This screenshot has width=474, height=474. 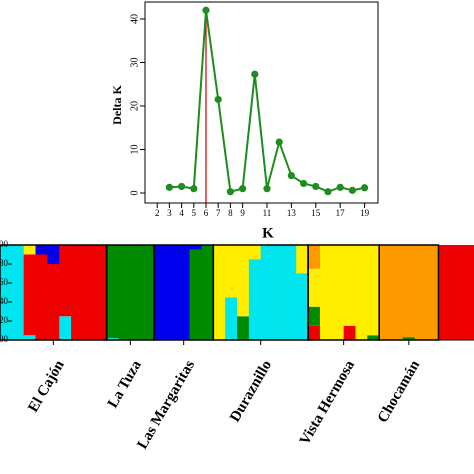 What do you see at coordinates (4, 244) in the screenshot?
I see `y-tick-label: 1.00` at bounding box center [4, 244].